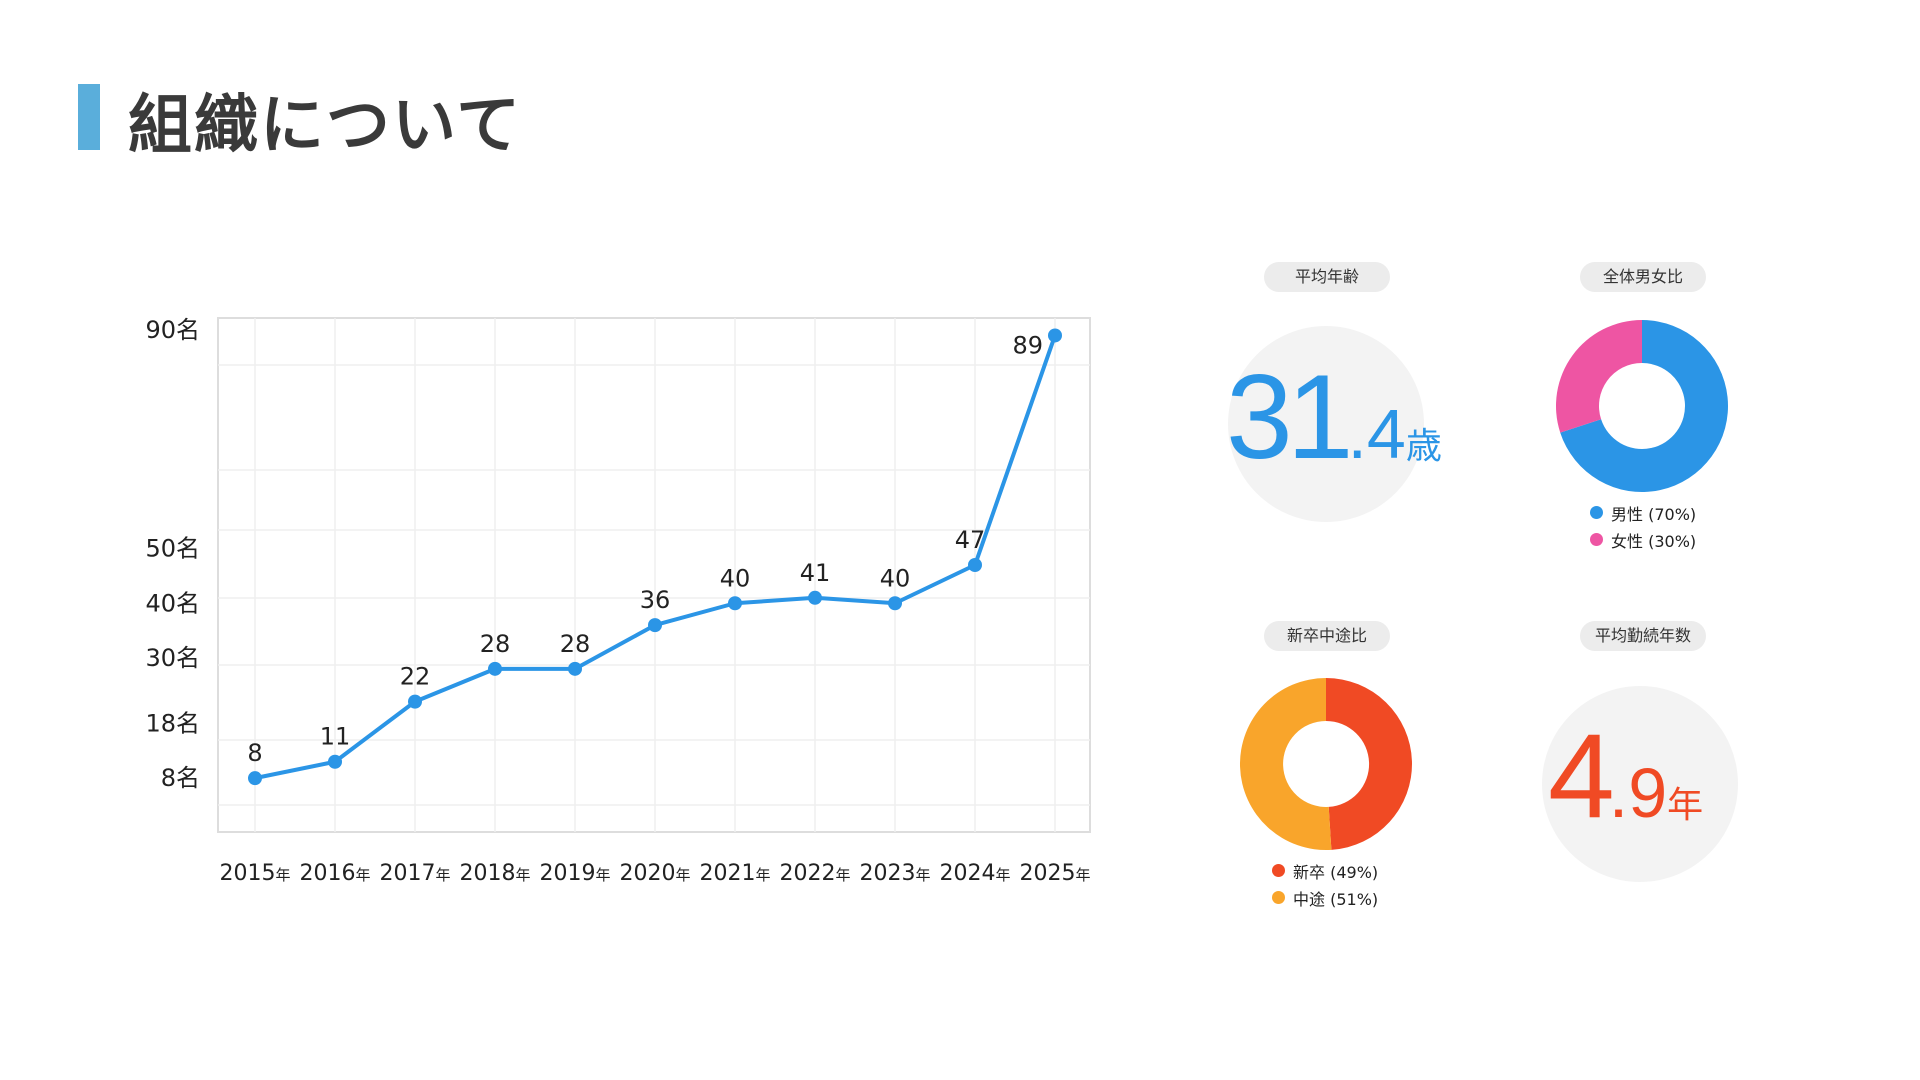 This screenshot has width=1920, height=1080. What do you see at coordinates (172, 658) in the screenshot?
I see `y-tick-label: 30名` at bounding box center [172, 658].